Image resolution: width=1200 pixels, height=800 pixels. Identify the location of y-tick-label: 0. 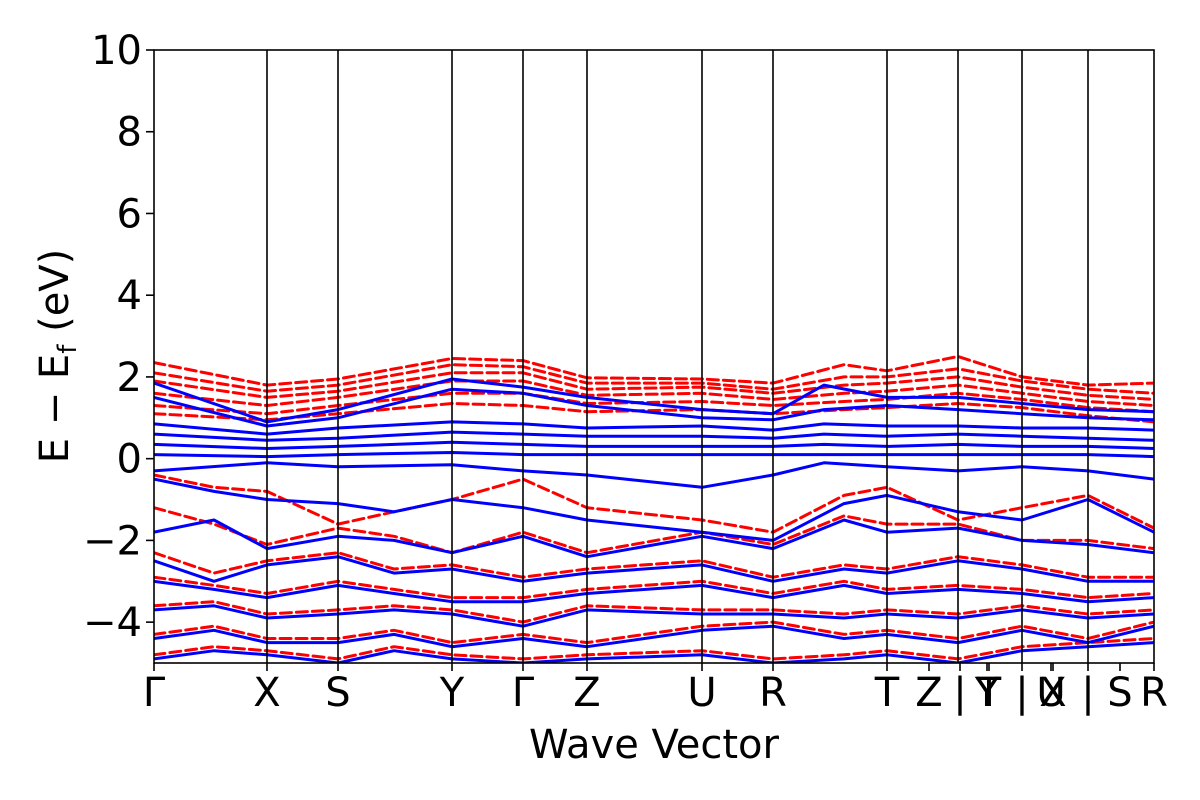
(129, 460).